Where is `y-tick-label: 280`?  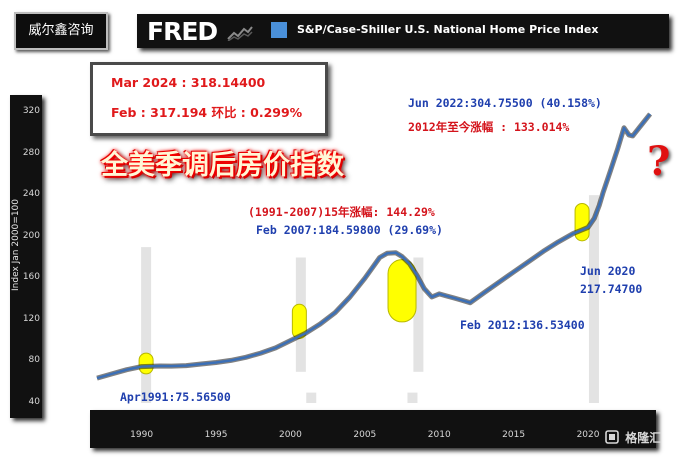 y-tick-label: 280 is located at coordinates (31, 152).